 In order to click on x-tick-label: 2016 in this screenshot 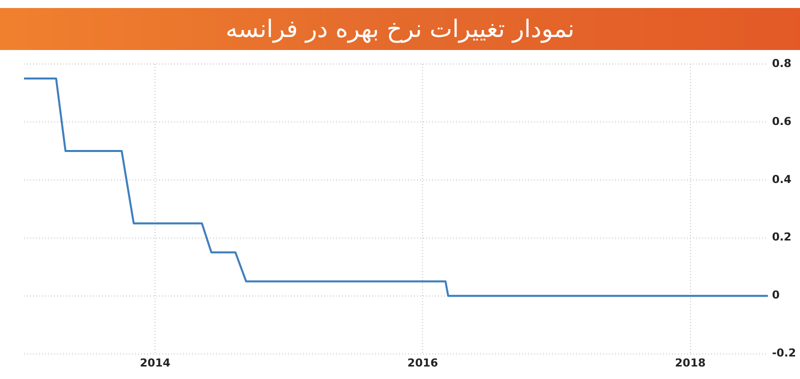, I will do `click(422, 363)`.